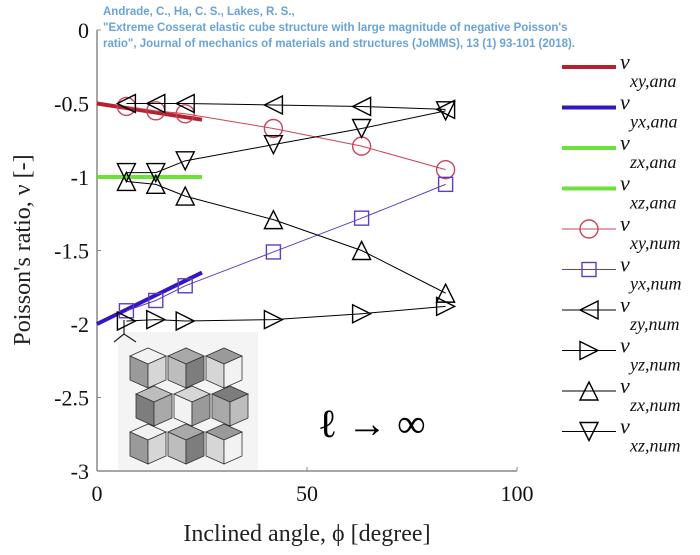 This screenshot has width=700, height=555. What do you see at coordinates (653, 81) in the screenshot?
I see `legend-subscript: xy,ana` at bounding box center [653, 81].